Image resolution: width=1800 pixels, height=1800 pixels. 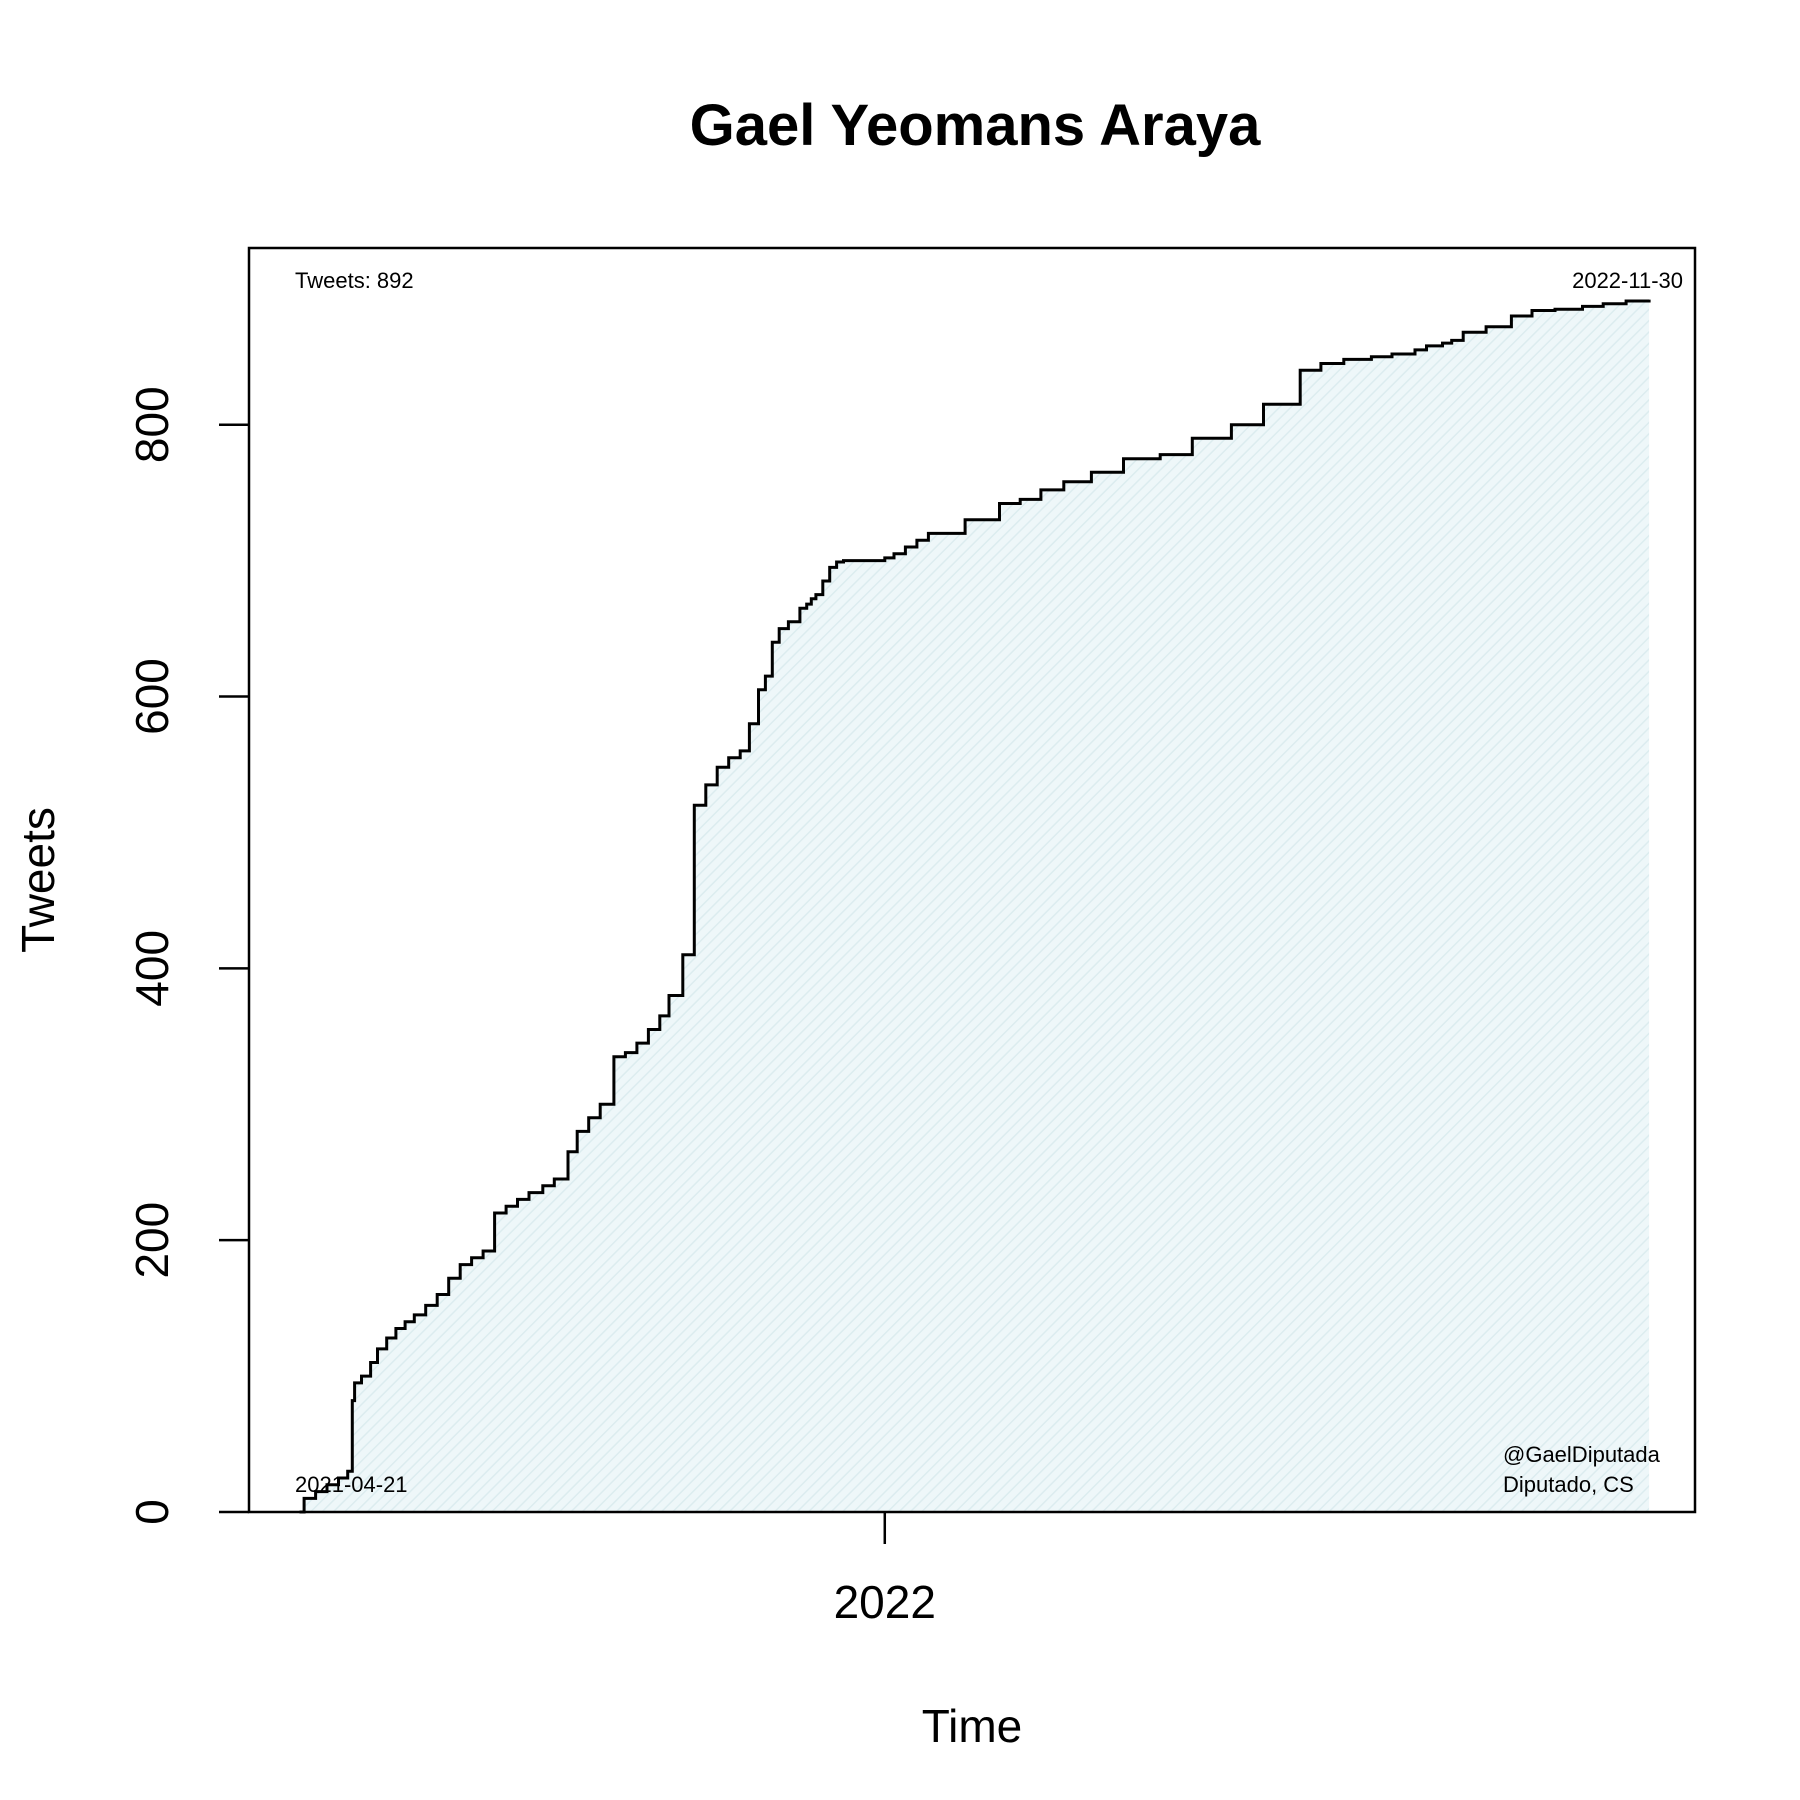 What do you see at coordinates (152, 696) in the screenshot?
I see `y-tick-label: 600` at bounding box center [152, 696].